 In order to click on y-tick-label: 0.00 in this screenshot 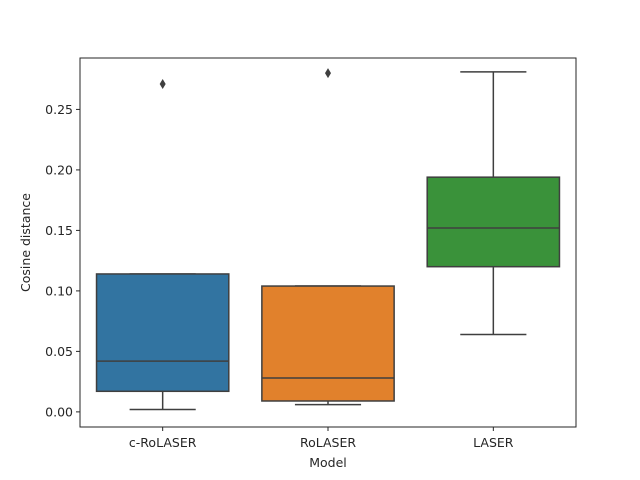, I will do `click(59, 411)`.